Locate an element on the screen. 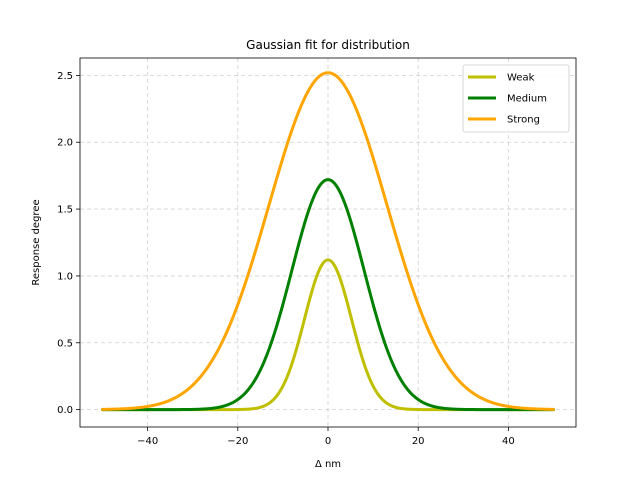  y-tick-label: 1.5 is located at coordinates (65, 210).